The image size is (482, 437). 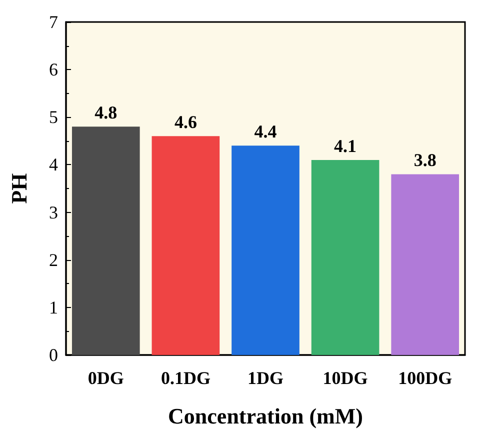 What do you see at coordinates (53, 260) in the screenshot?
I see `y-tick-label: 2` at bounding box center [53, 260].